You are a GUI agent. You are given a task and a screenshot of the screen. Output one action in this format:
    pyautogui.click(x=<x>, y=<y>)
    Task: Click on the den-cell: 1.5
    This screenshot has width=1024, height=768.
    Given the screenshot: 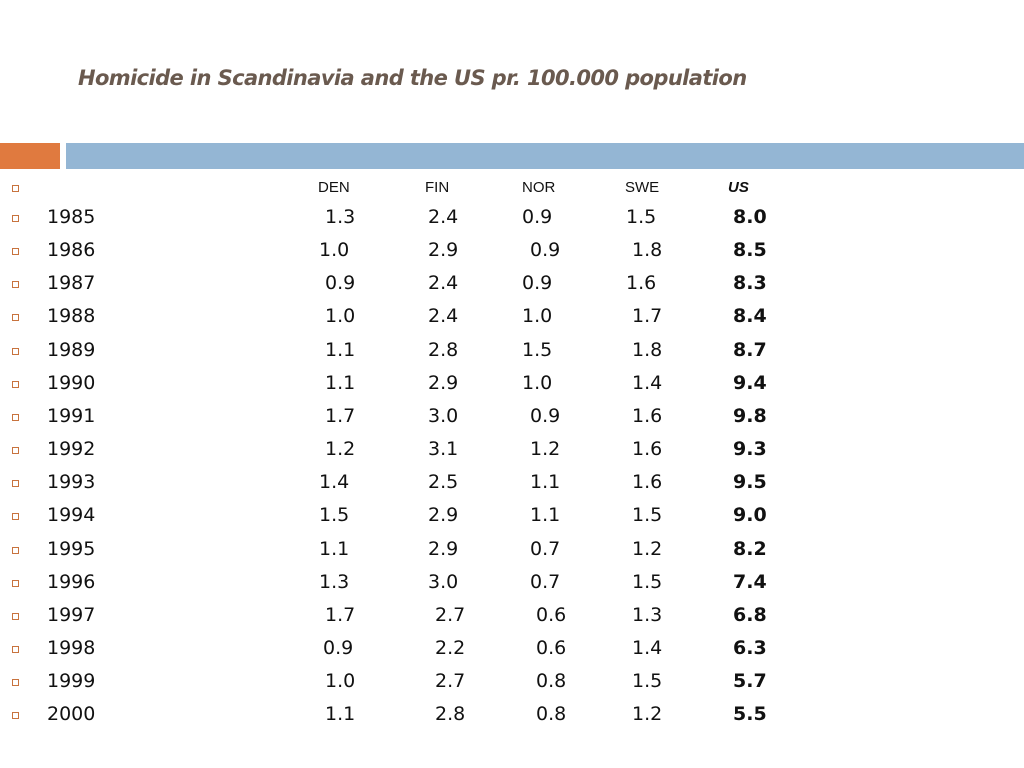 What is the action you would take?
    pyautogui.click(x=334, y=515)
    